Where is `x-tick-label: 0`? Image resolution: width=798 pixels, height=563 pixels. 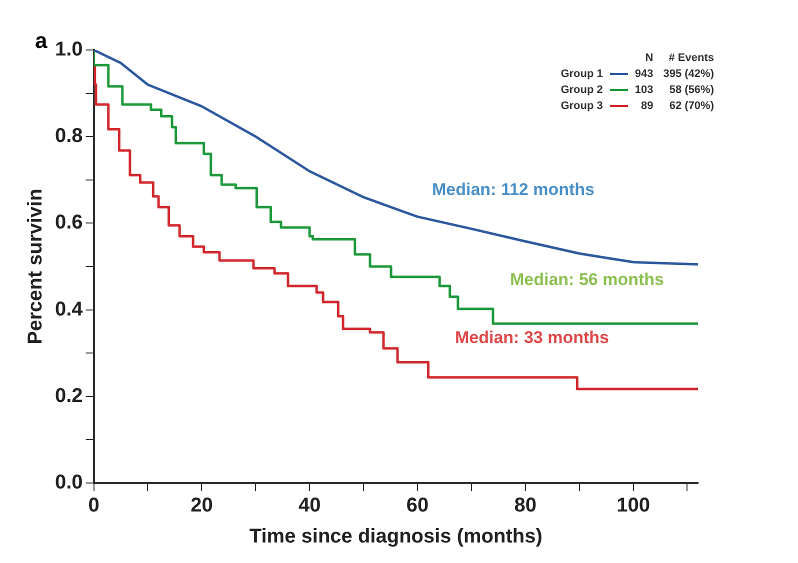 x-tick-label: 0 is located at coordinates (94, 505).